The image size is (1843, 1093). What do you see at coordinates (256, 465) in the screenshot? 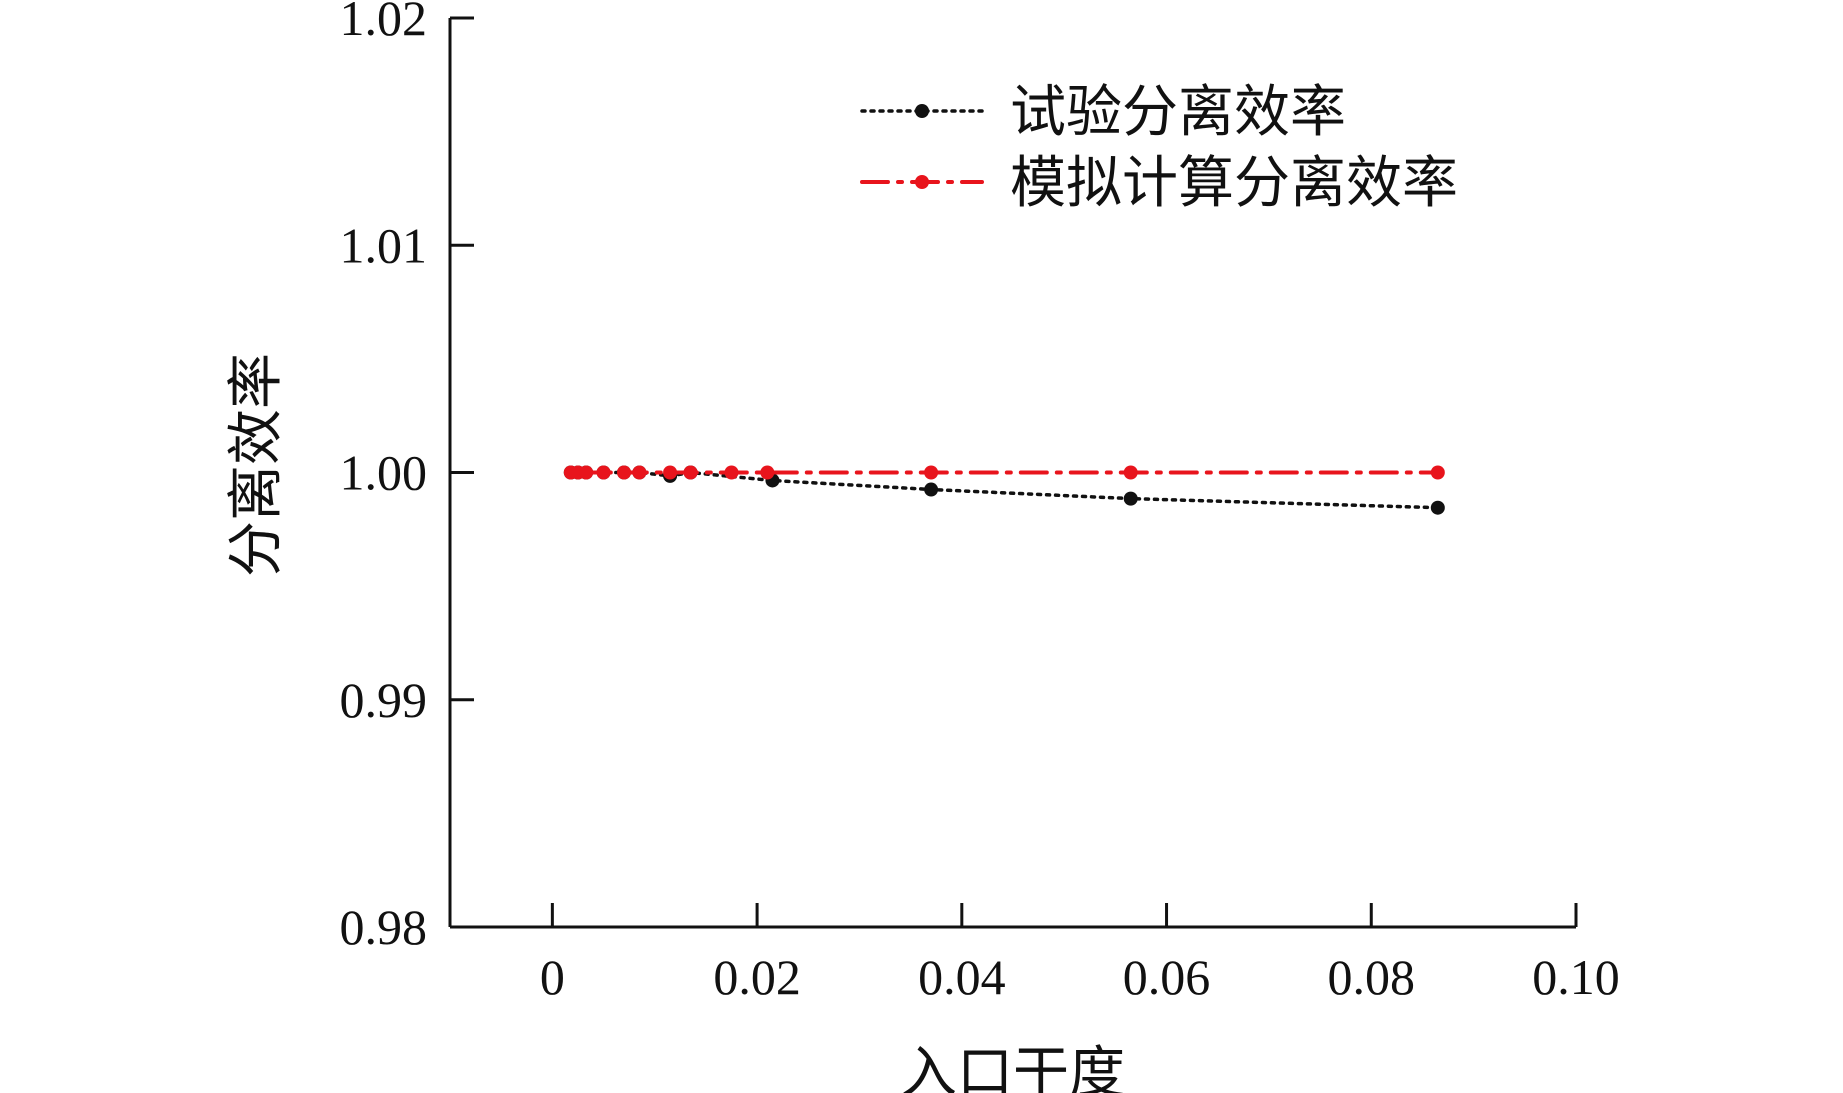
I see `y-axis-title: 分离效率` at bounding box center [256, 465].